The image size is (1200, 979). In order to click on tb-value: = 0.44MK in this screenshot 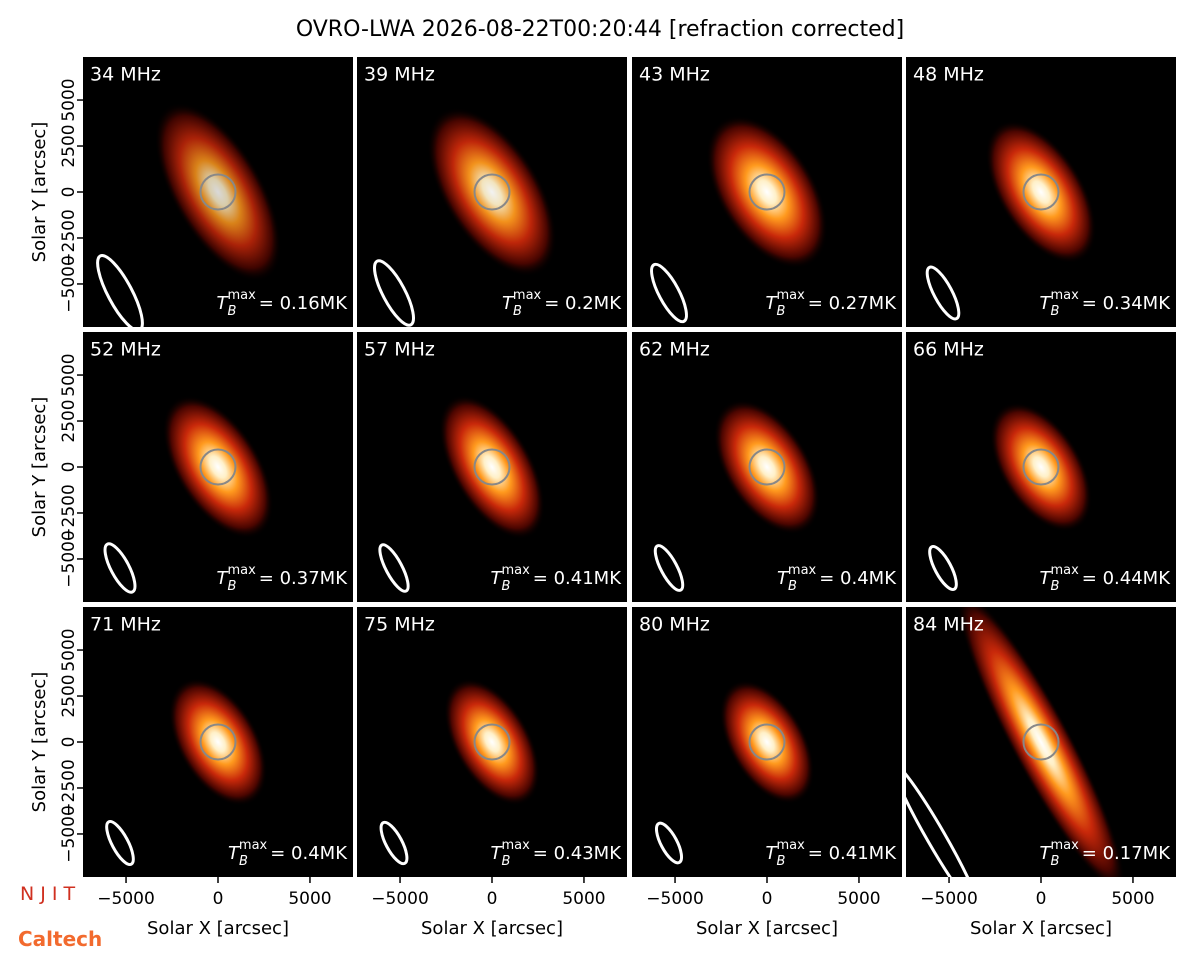, I will do `click(1126, 578)`.